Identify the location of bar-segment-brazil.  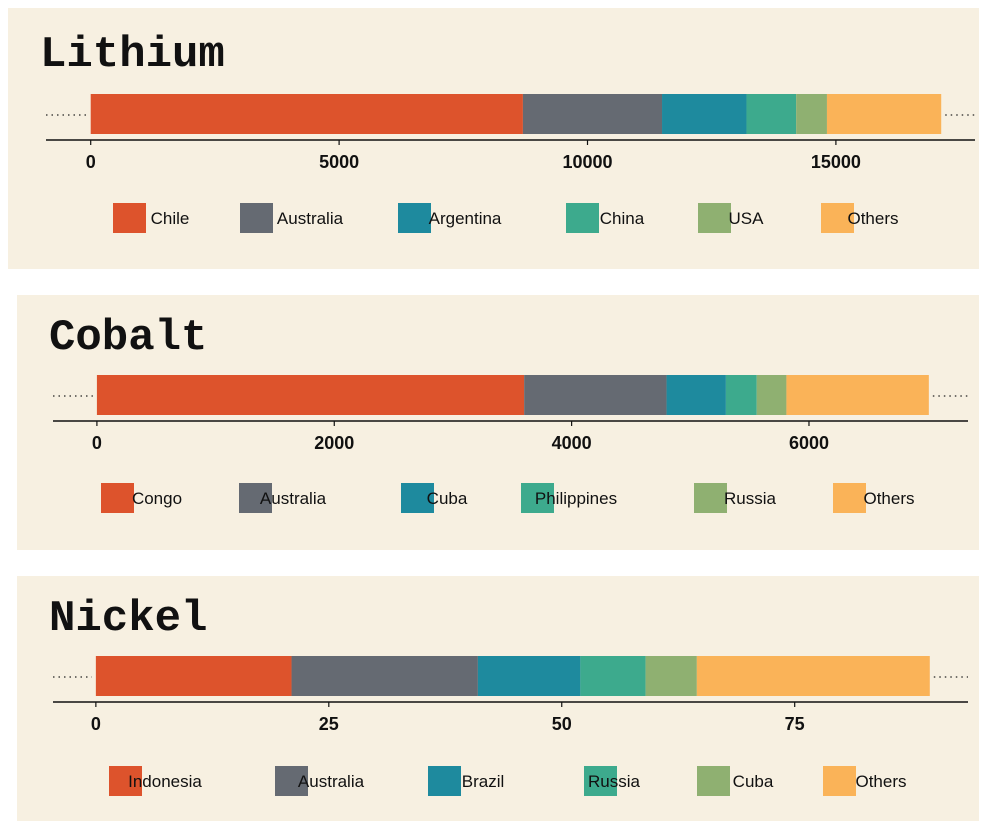
(529, 676).